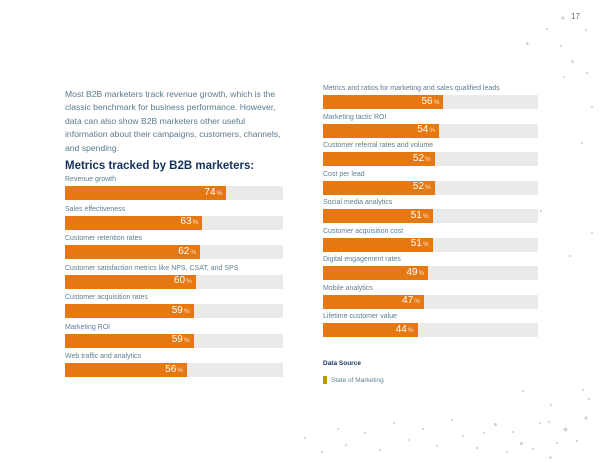 The width and height of the screenshot is (600, 463). I want to click on bar-value-label: 44%, so click(404, 329).